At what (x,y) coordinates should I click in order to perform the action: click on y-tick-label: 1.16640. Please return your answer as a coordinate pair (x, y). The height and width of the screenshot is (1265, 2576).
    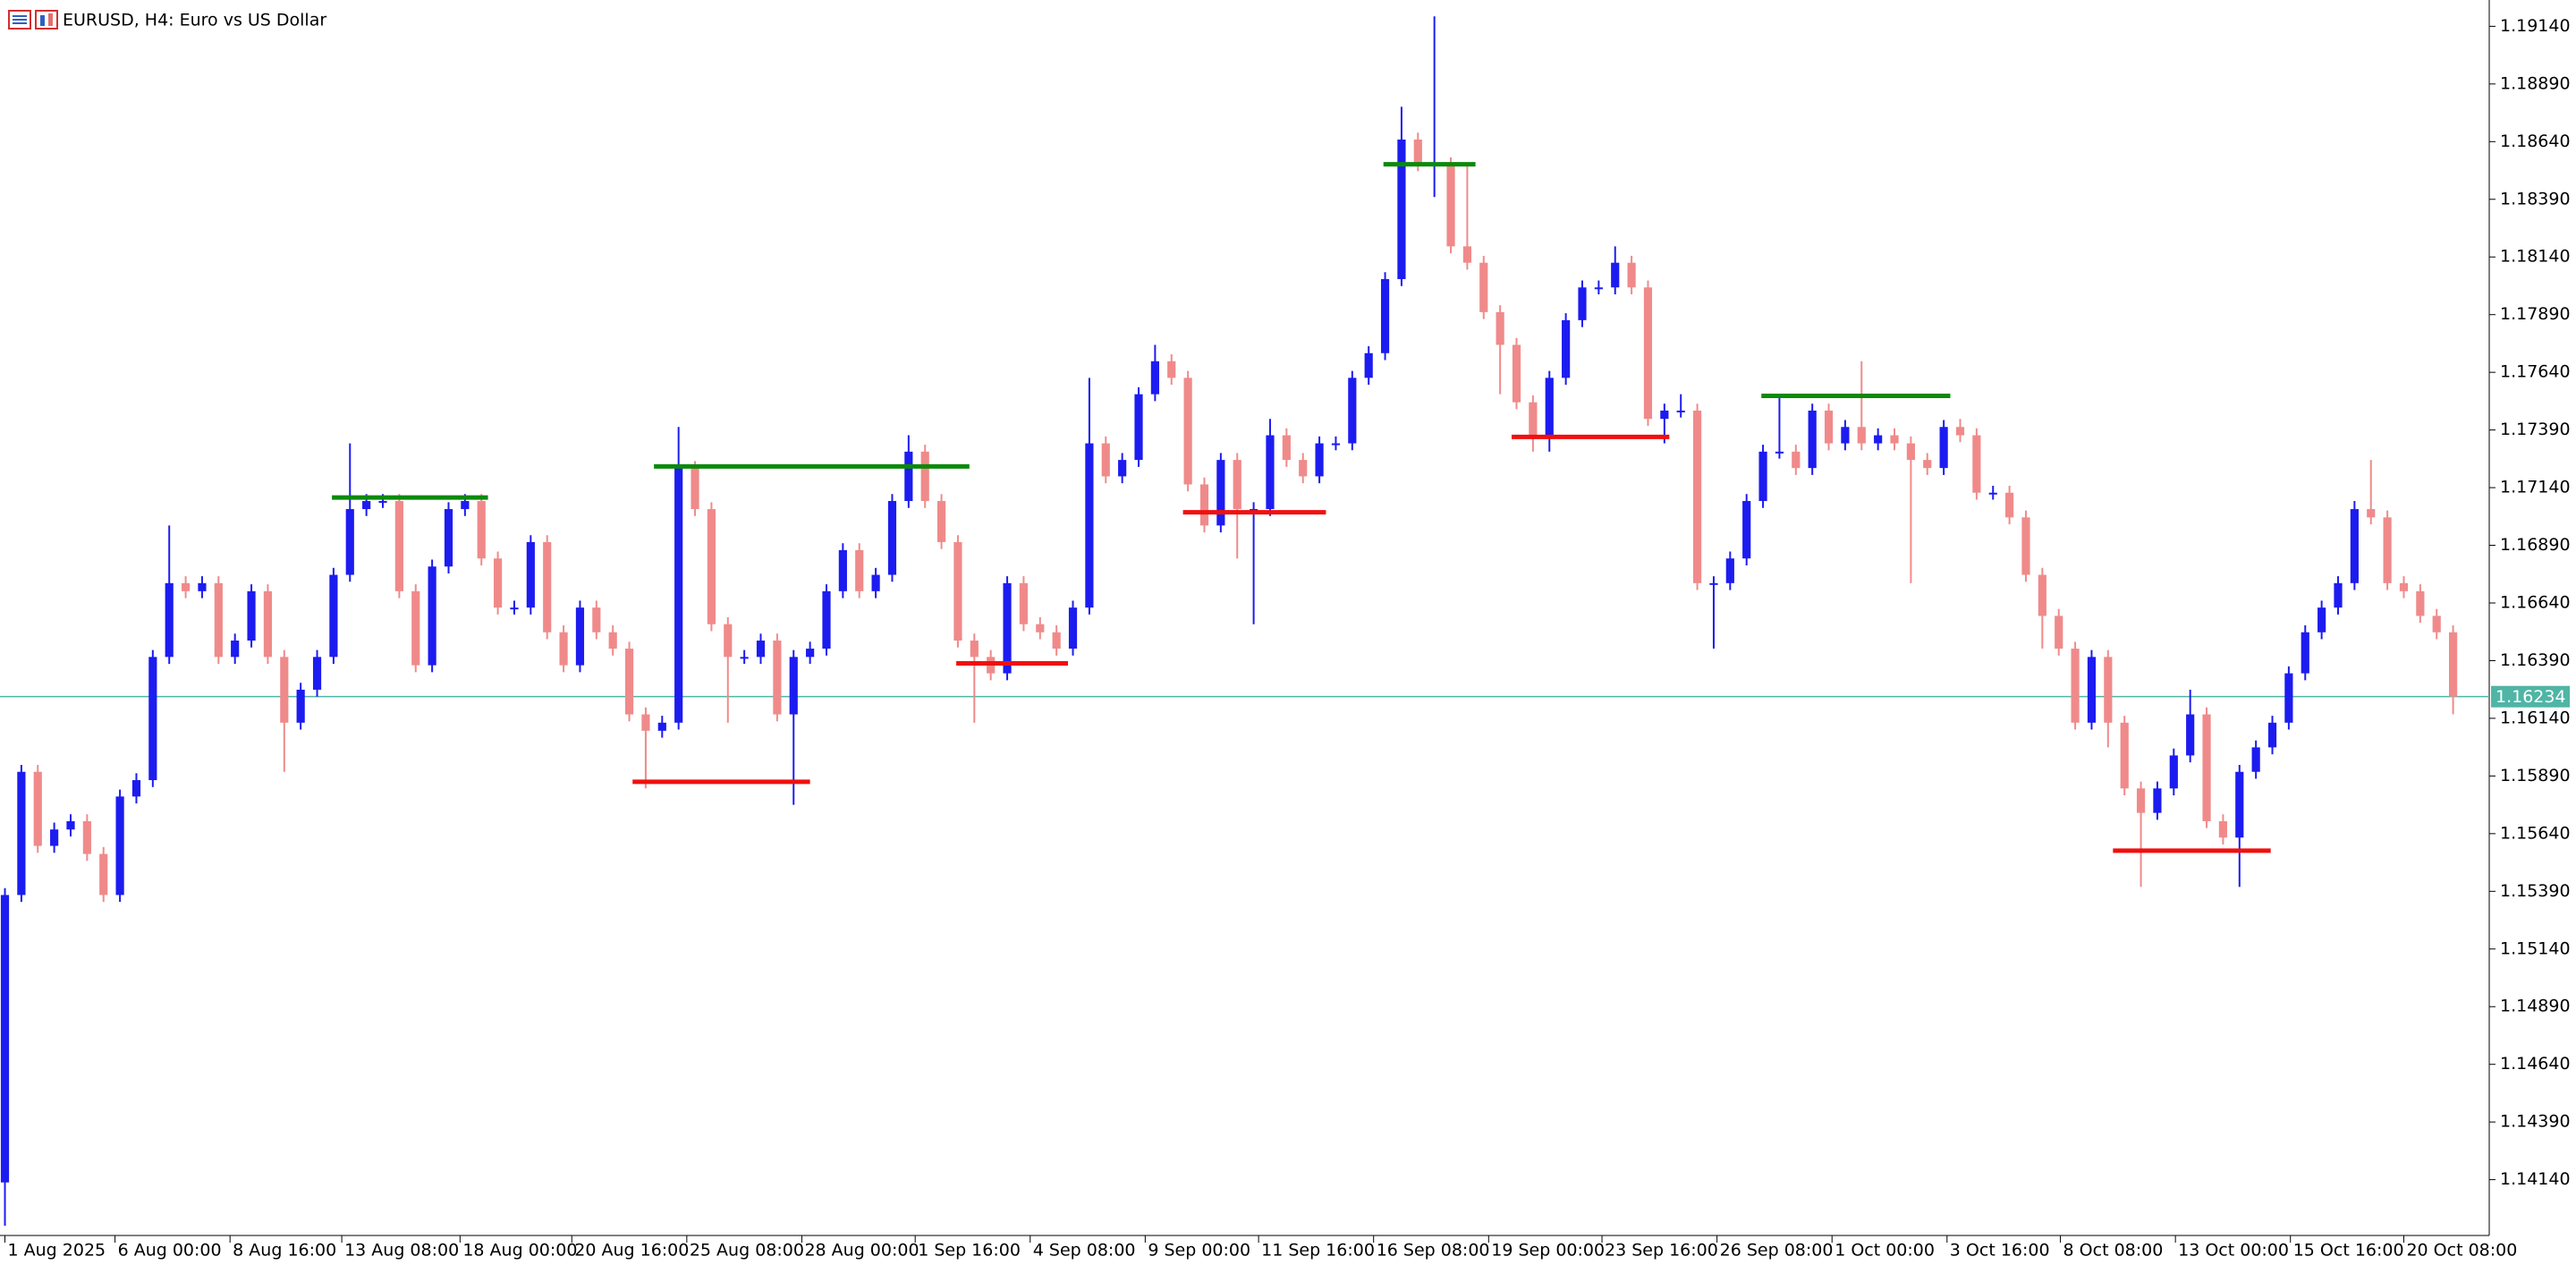
    Looking at the image, I should click on (2535, 602).